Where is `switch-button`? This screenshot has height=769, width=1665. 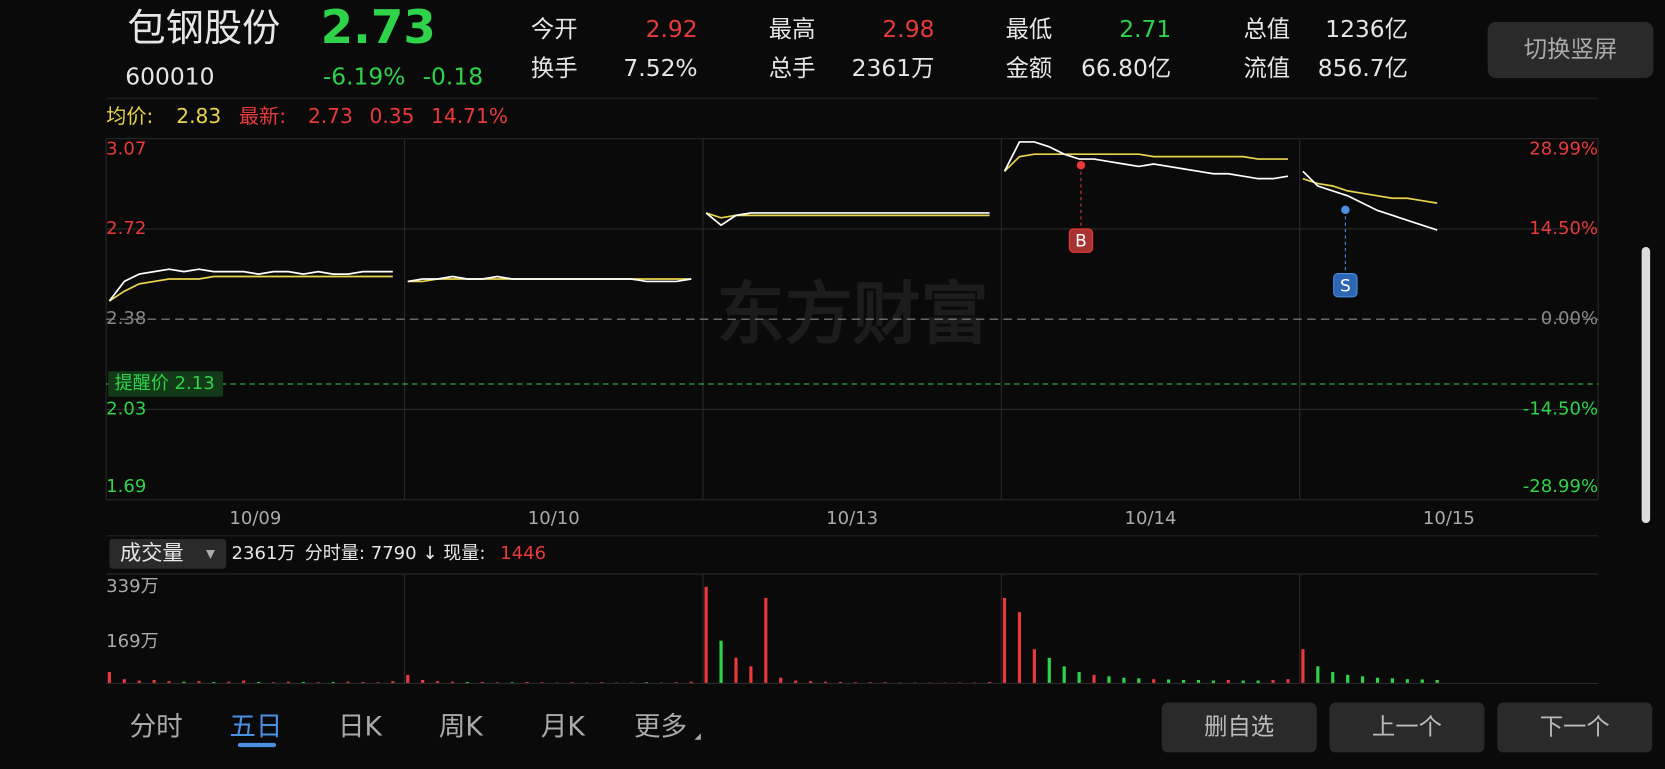 switch-button is located at coordinates (1570, 50).